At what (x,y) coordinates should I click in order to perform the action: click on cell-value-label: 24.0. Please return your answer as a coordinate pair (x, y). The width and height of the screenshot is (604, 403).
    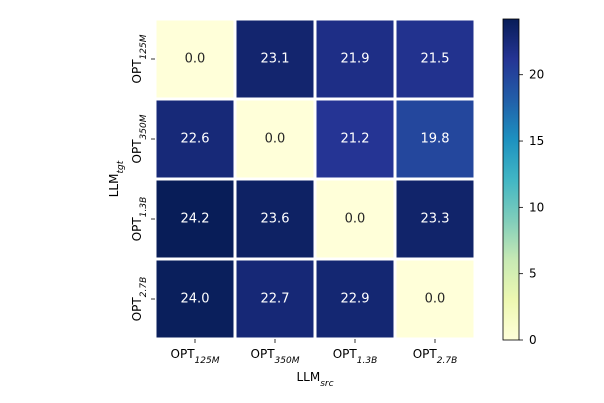
    Looking at the image, I should click on (195, 299).